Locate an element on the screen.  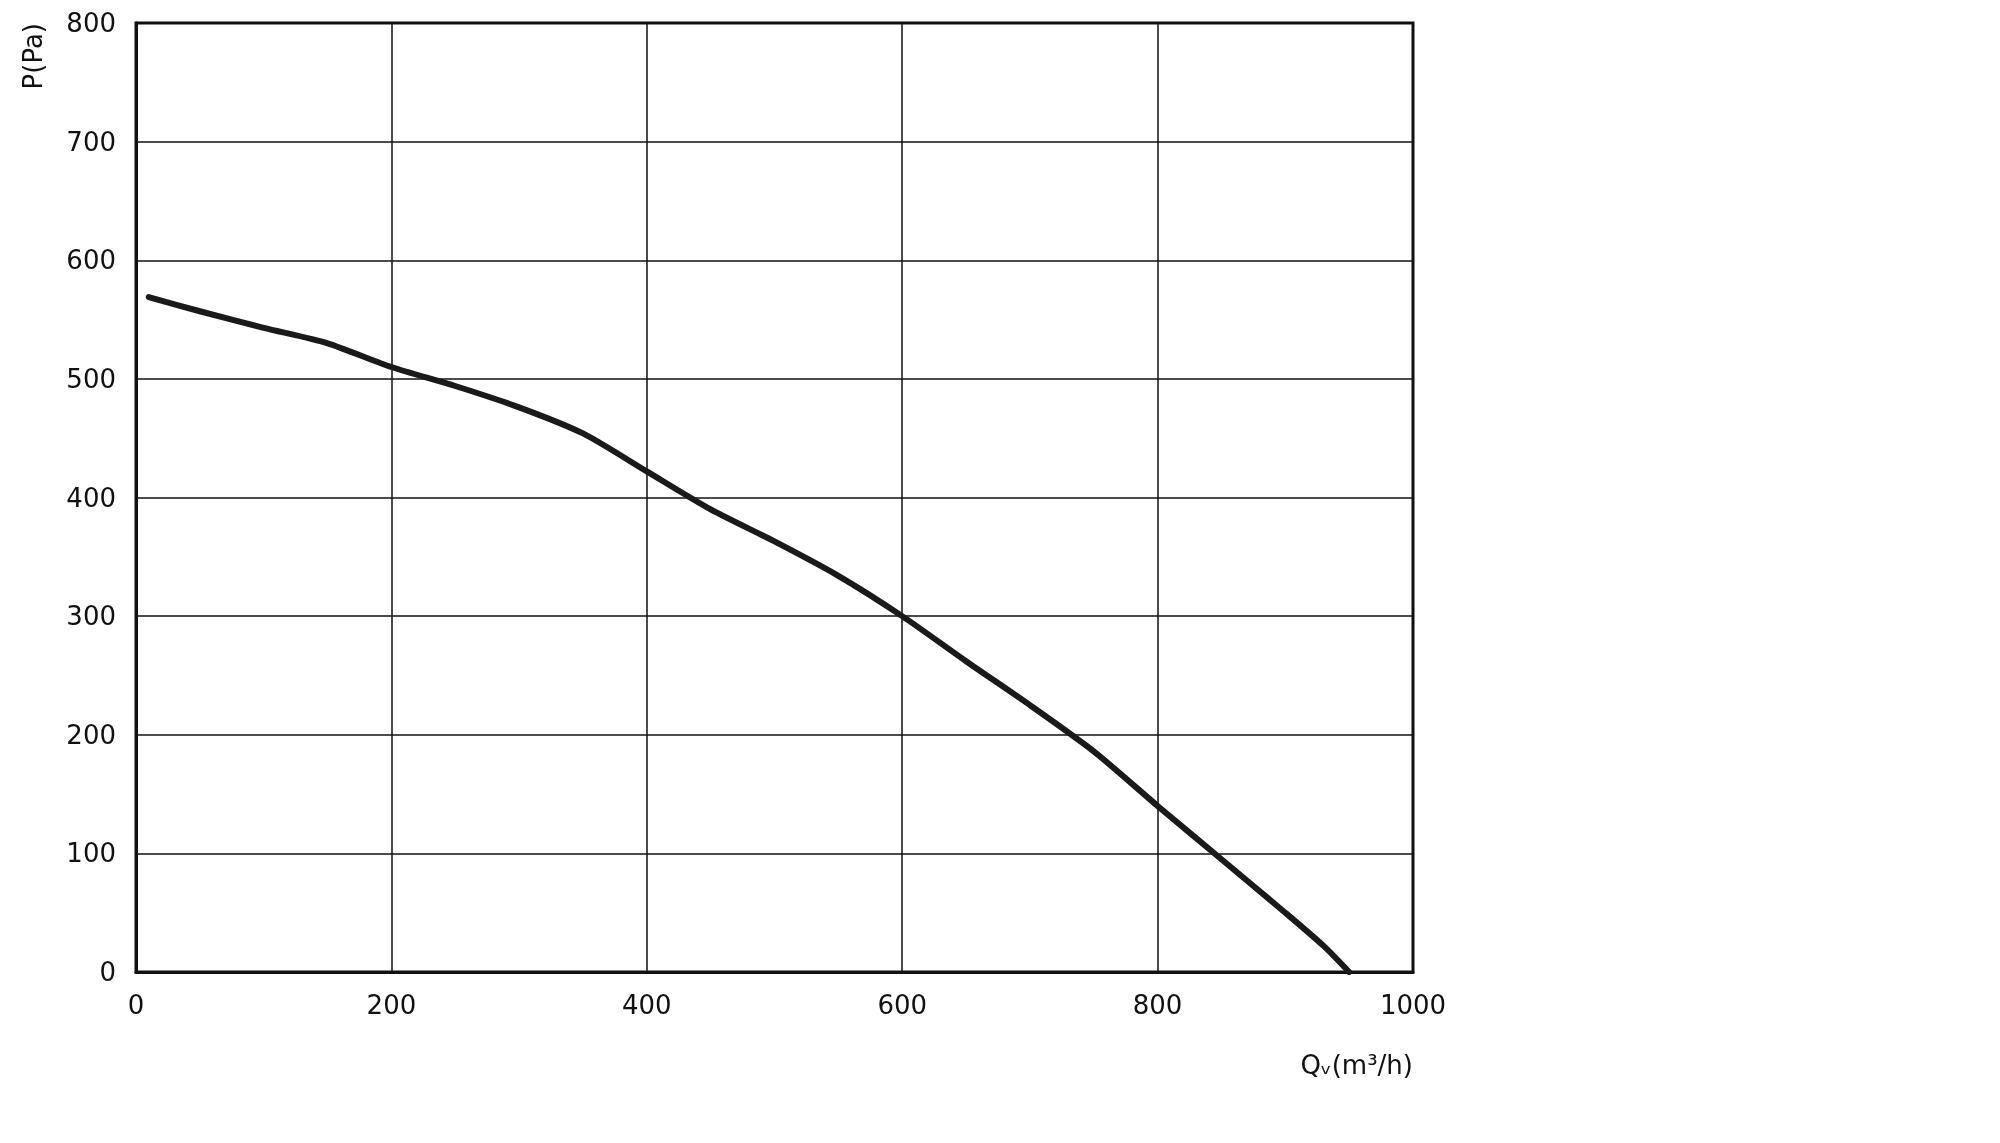
x-tick-label: 200 is located at coordinates (391, 1005).